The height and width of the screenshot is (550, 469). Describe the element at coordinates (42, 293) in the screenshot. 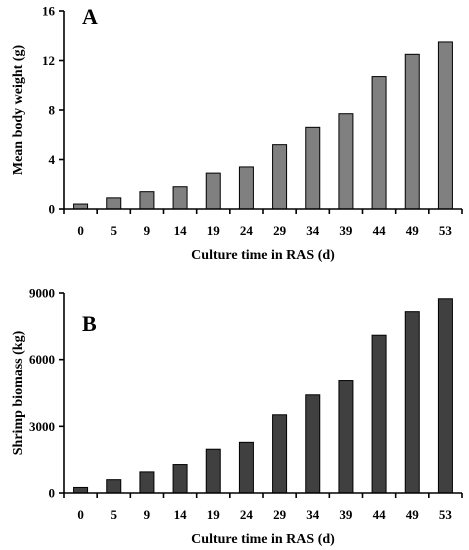

I see `y-tick-label: 9000` at that location.